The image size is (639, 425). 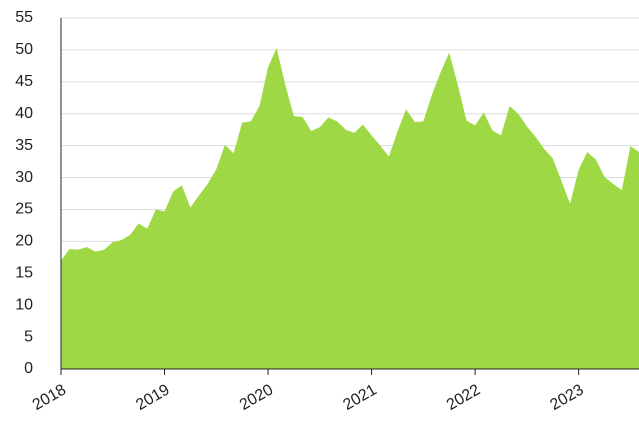 What do you see at coordinates (24, 241) in the screenshot?
I see `y-tick-label: 20` at bounding box center [24, 241].